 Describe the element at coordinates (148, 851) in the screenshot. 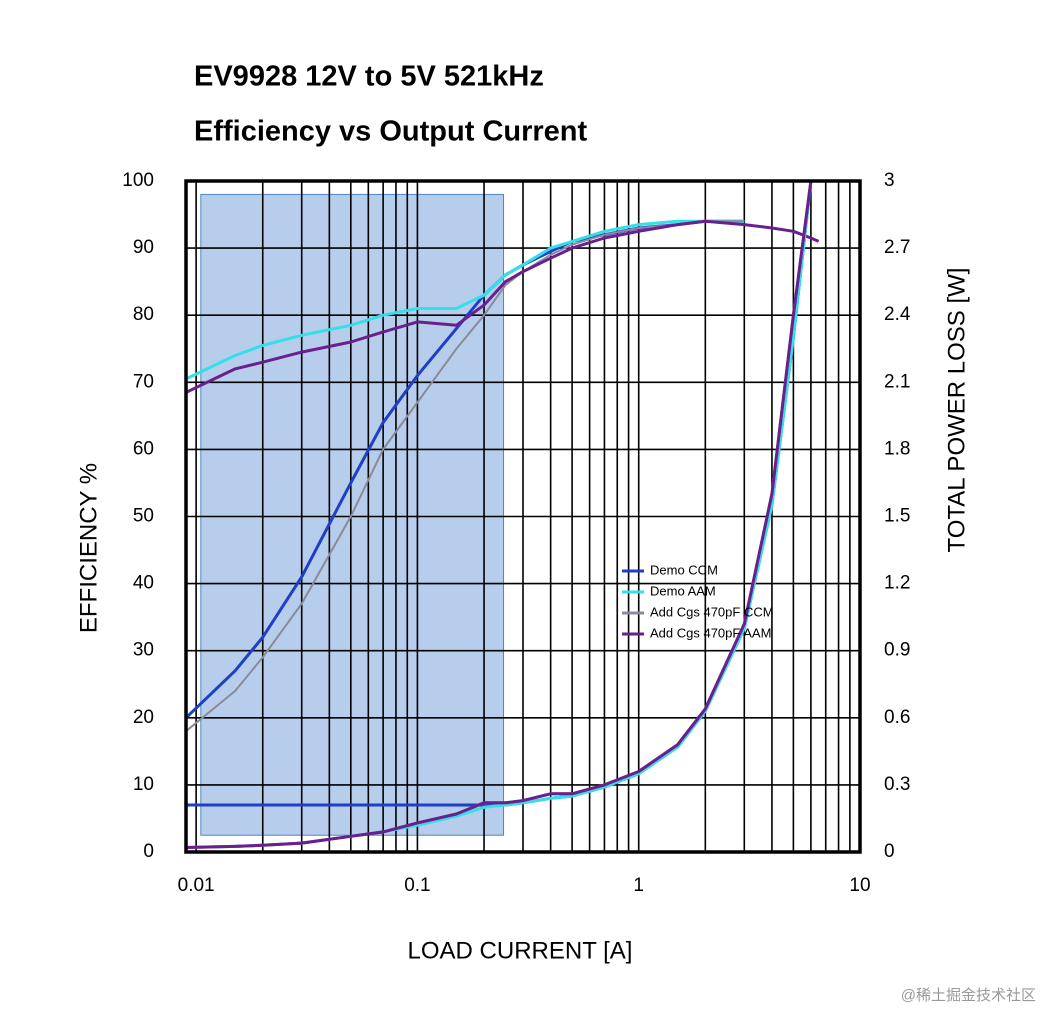

I see `y-tick-label: 0` at that location.